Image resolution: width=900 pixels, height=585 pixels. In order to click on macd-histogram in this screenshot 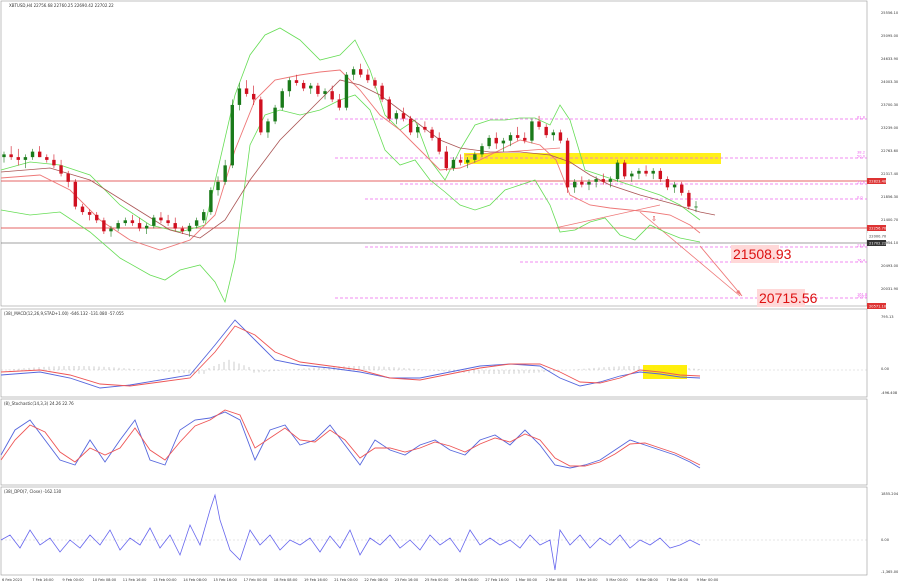, I will do `click(354, 366)`.